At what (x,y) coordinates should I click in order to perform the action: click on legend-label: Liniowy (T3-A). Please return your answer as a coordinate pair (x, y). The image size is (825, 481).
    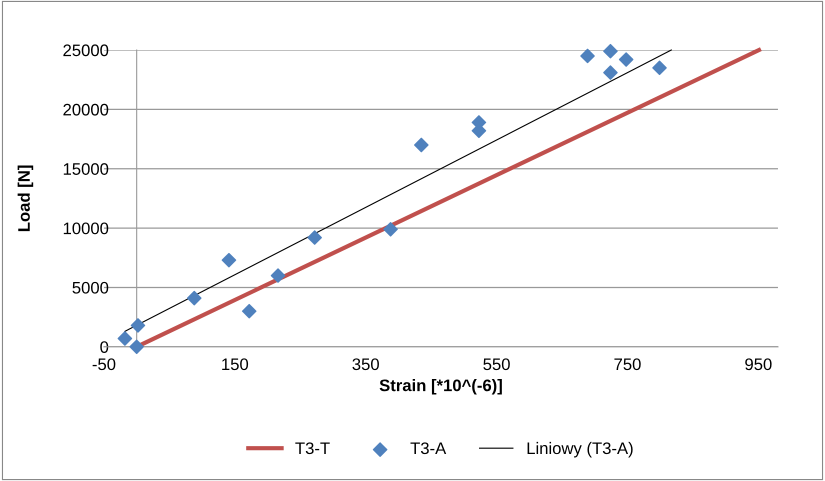
    Looking at the image, I should click on (580, 450).